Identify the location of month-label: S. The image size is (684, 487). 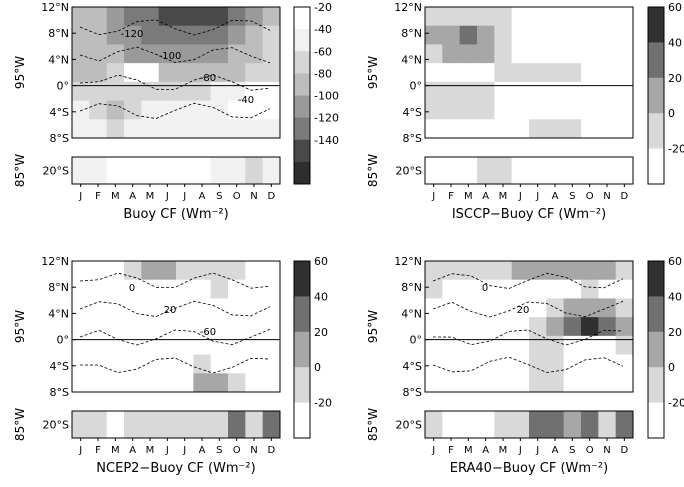
(572, 450).